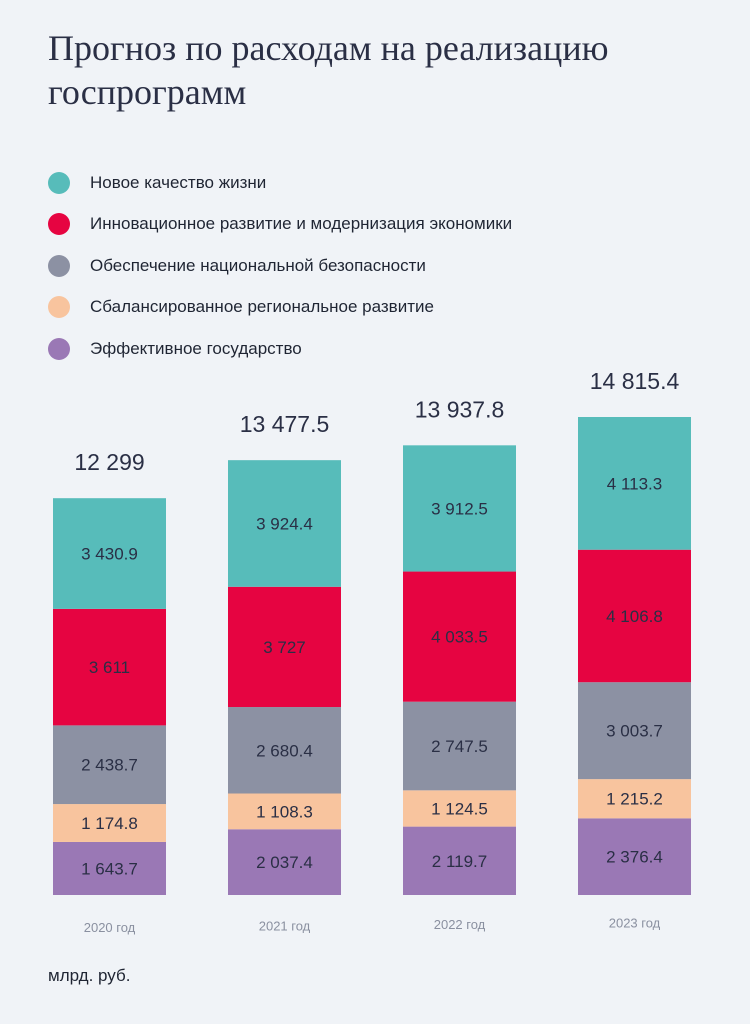  I want to click on segment-value-label: 3 003.7, so click(634, 731).